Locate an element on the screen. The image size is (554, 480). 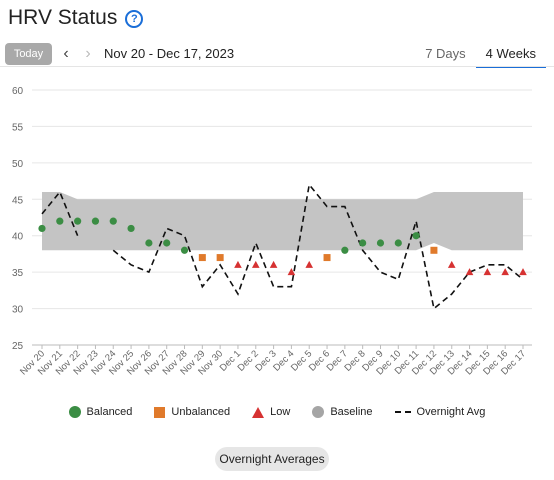
y-tick-label: 40 is located at coordinates (18, 237).